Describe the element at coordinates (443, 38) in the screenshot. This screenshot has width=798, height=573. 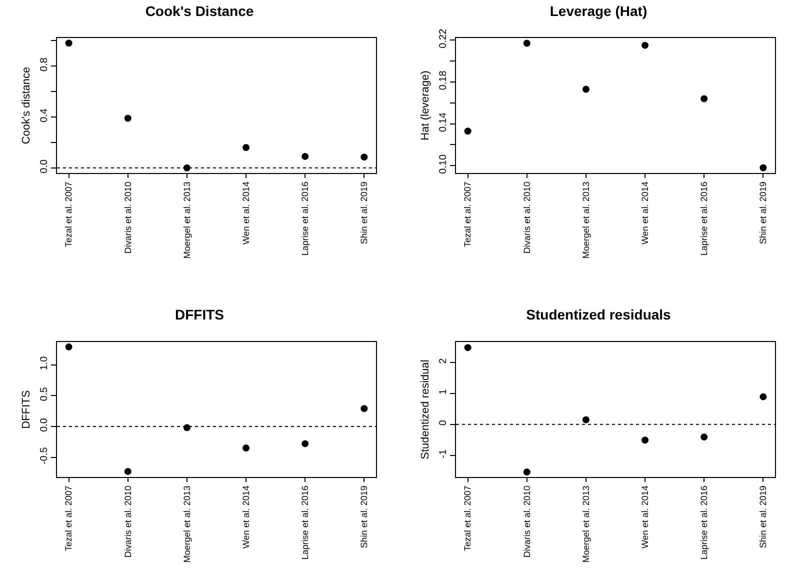
I see `y-tick-label: 0.22` at that location.